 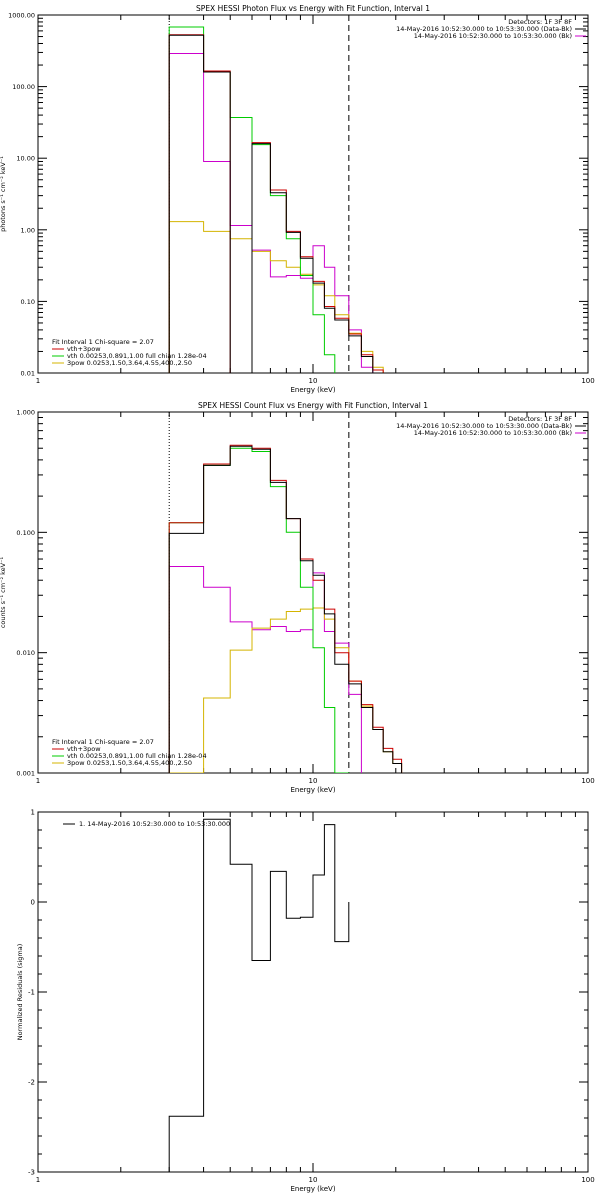 I want to click on y-tick-label: 1.00, so click(x=28, y=230).